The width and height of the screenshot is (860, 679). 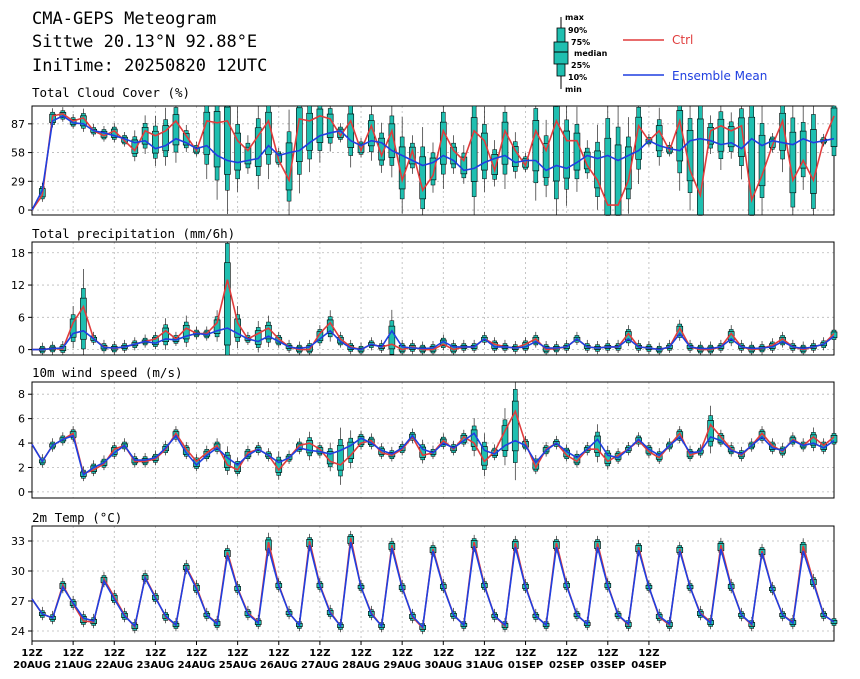 What do you see at coordinates (149, 66) in the screenshot?
I see `init-time-label: IniTime: 20250820 12UTC` at bounding box center [149, 66].